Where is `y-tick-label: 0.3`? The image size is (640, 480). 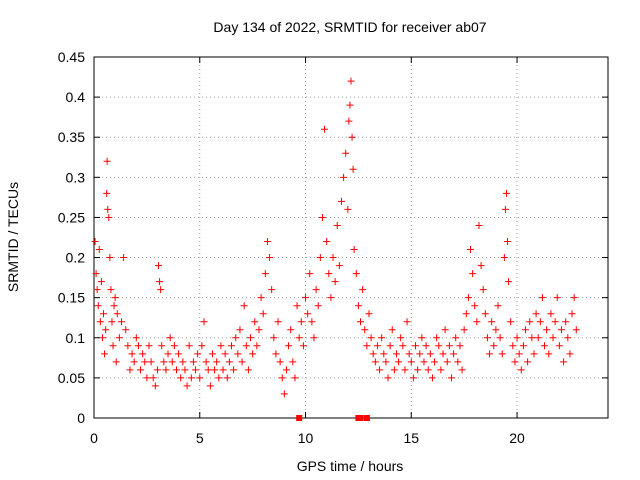 y-tick-label: 0.3 is located at coordinates (76, 177).